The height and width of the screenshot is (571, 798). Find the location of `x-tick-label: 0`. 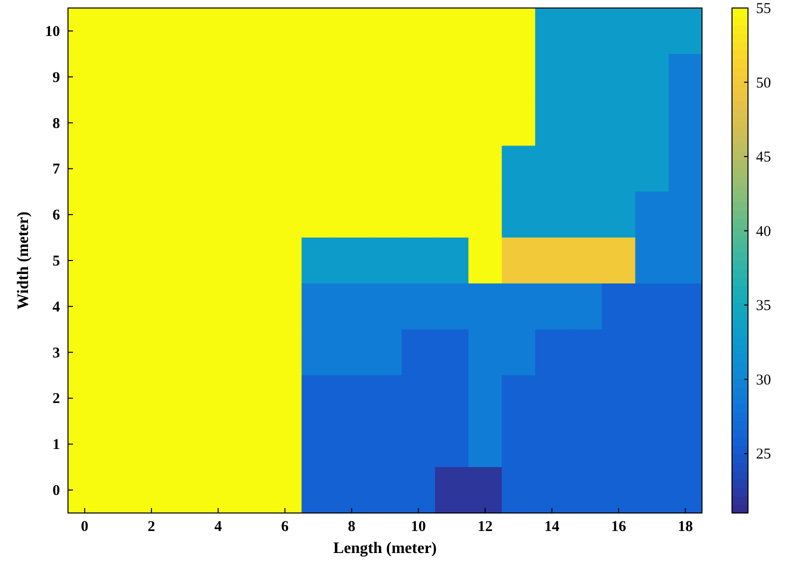

x-tick-label: 0 is located at coordinates (84, 527).